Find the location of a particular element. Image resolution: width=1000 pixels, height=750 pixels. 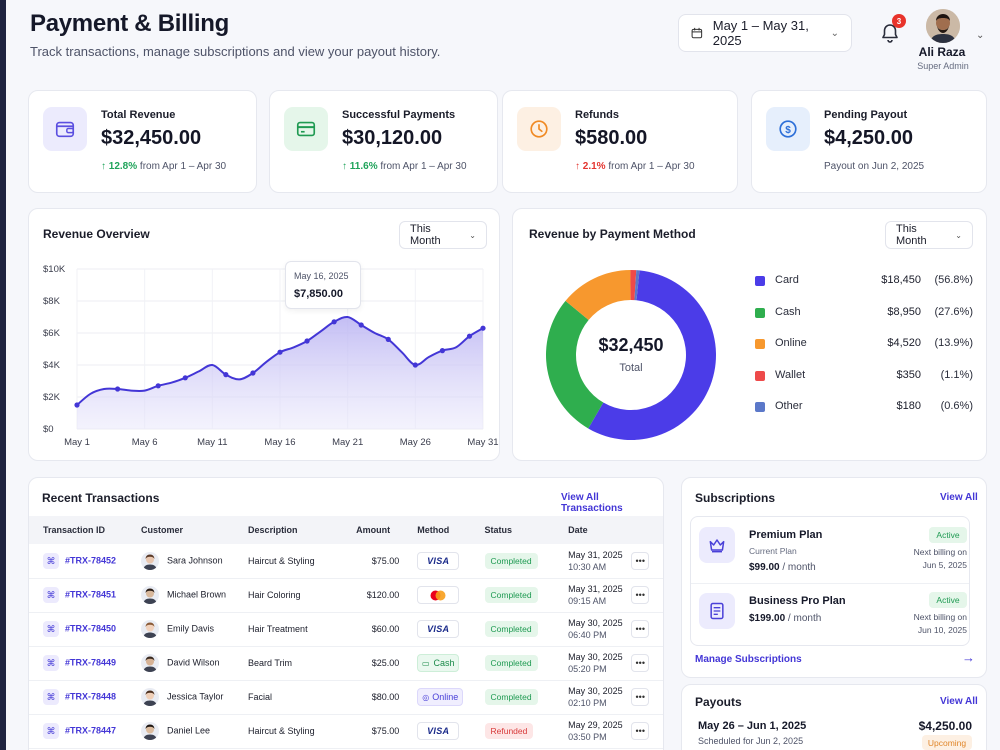

user-name: Ali Raza is located at coordinates (942, 52).